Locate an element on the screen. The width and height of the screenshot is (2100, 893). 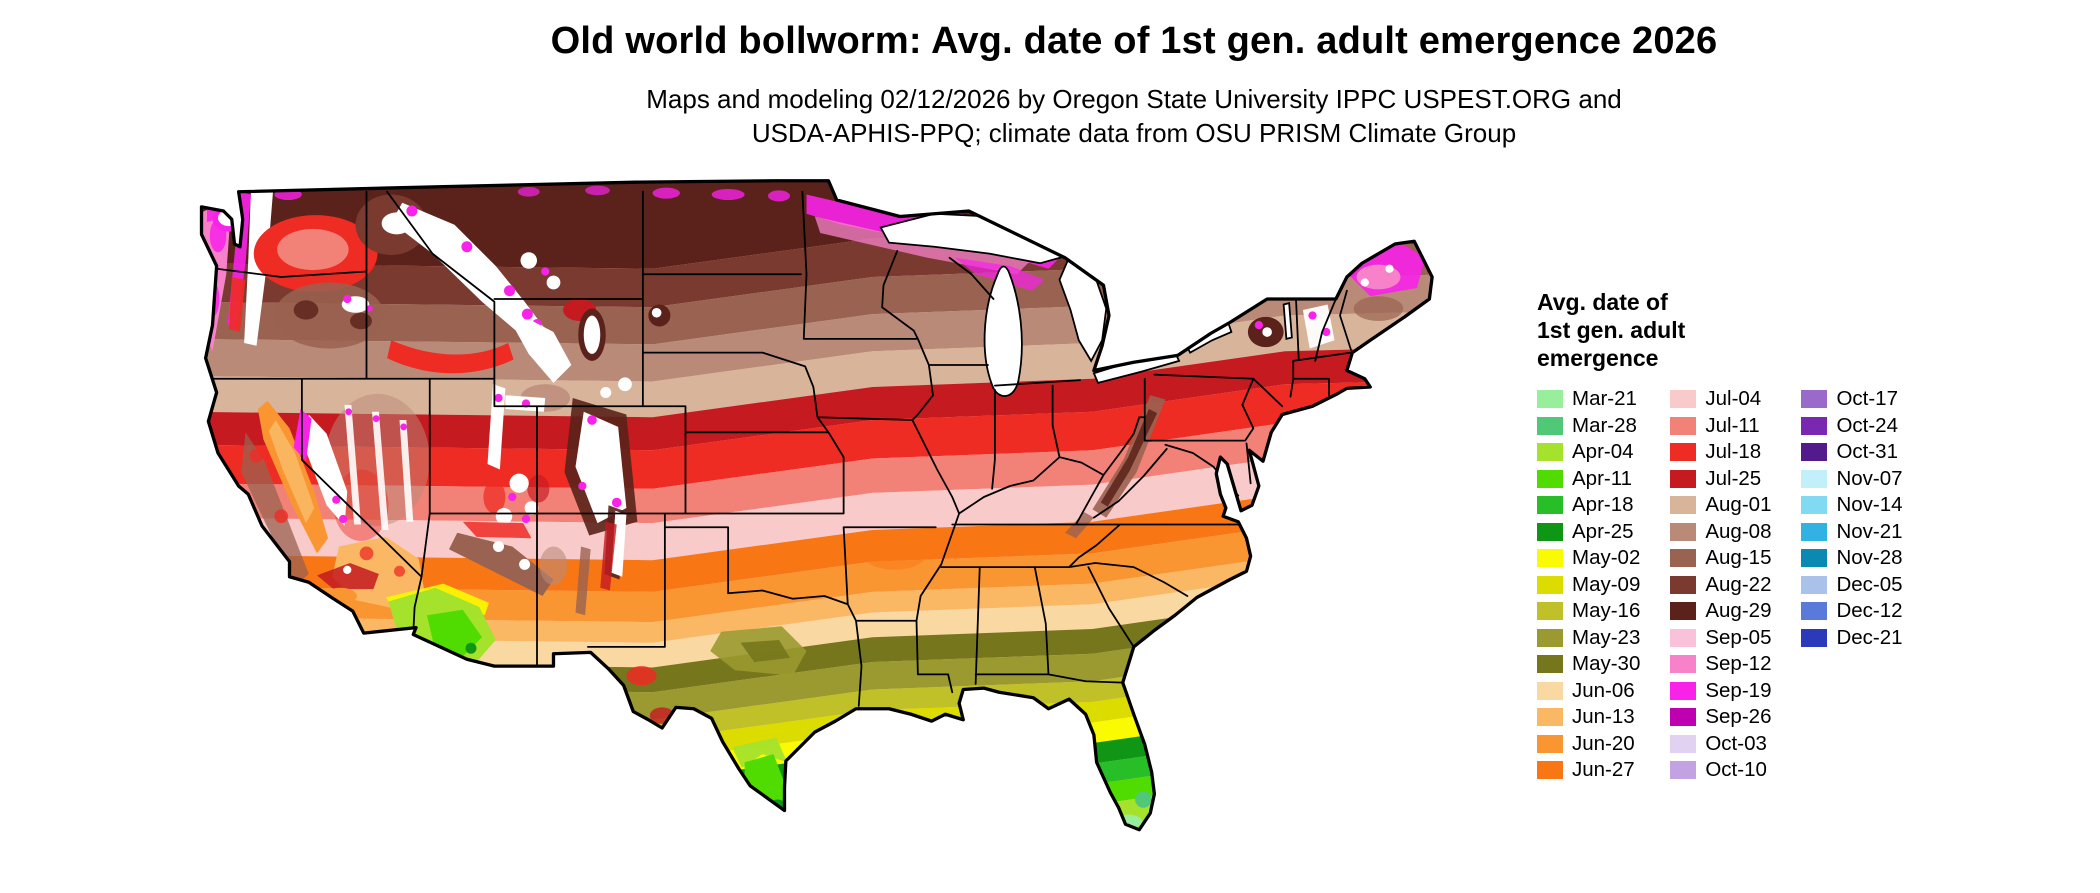
legend-row: Sep-12 is located at coordinates (1720, 664).